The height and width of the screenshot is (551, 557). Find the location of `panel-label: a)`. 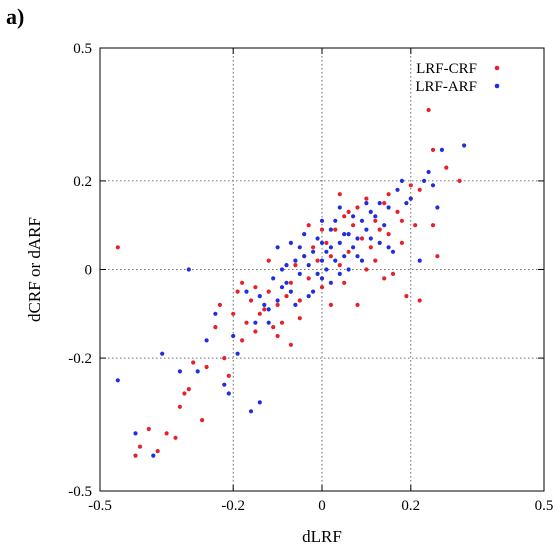

panel-label: a) is located at coordinates (15, 16).